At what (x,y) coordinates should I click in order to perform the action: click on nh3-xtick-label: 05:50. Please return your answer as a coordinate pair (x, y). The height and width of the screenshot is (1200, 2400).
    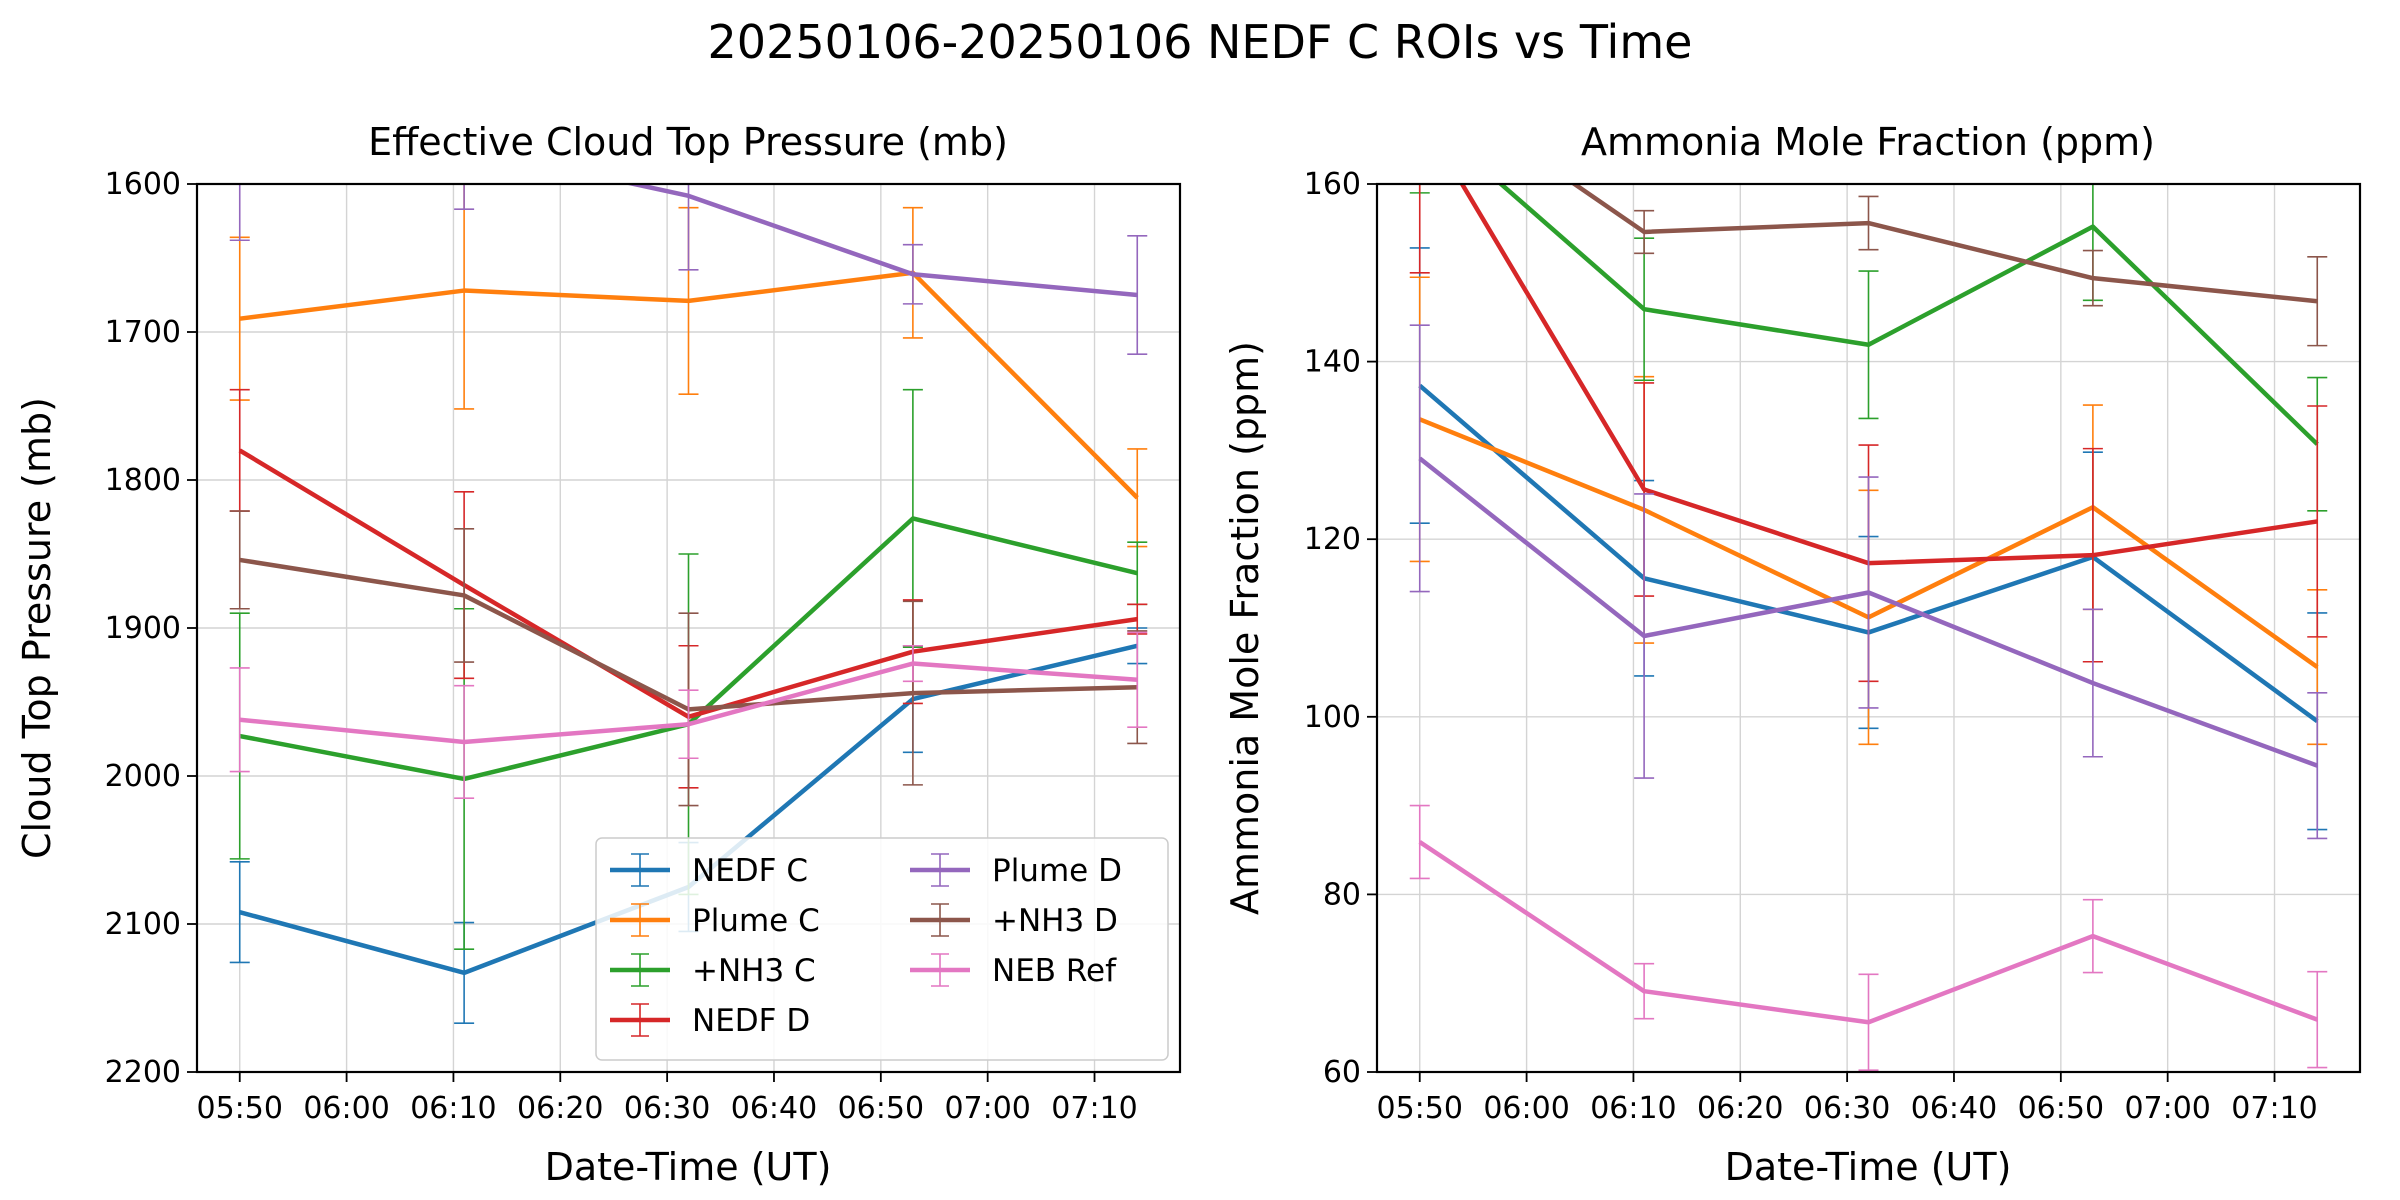
    Looking at the image, I should click on (1420, 1108).